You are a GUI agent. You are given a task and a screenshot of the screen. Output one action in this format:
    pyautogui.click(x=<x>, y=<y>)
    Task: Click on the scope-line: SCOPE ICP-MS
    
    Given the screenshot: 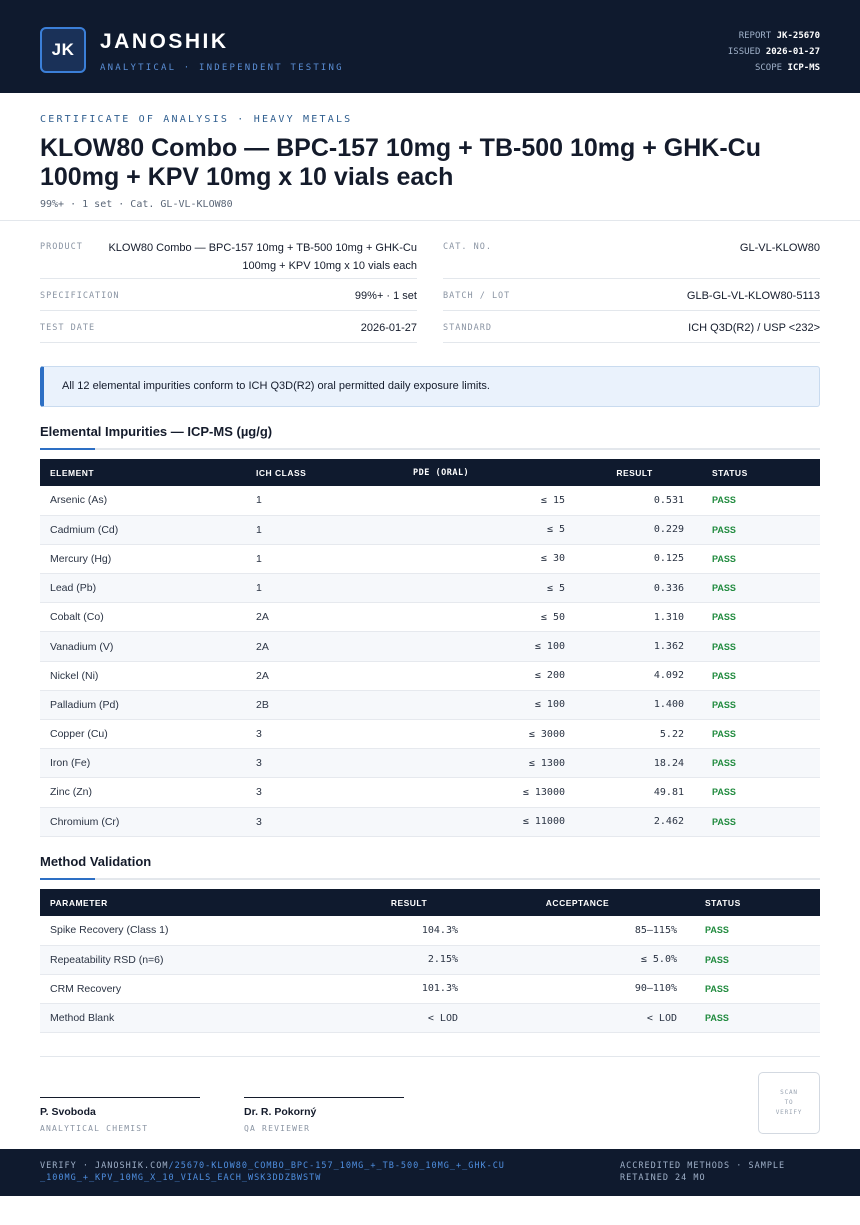 What is the action you would take?
    pyautogui.click(x=774, y=68)
    